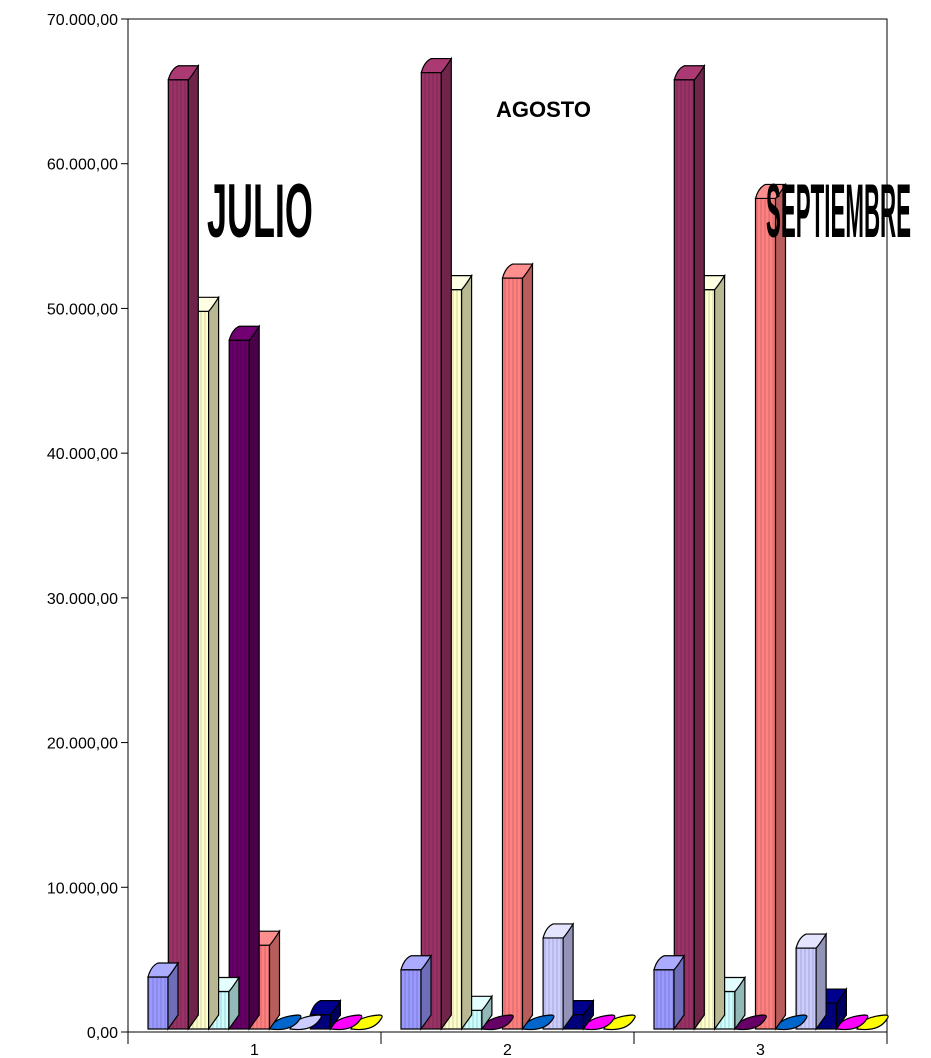 The height and width of the screenshot is (1058, 931). I want to click on annotation-agosto: AGOSTO, so click(543, 109).